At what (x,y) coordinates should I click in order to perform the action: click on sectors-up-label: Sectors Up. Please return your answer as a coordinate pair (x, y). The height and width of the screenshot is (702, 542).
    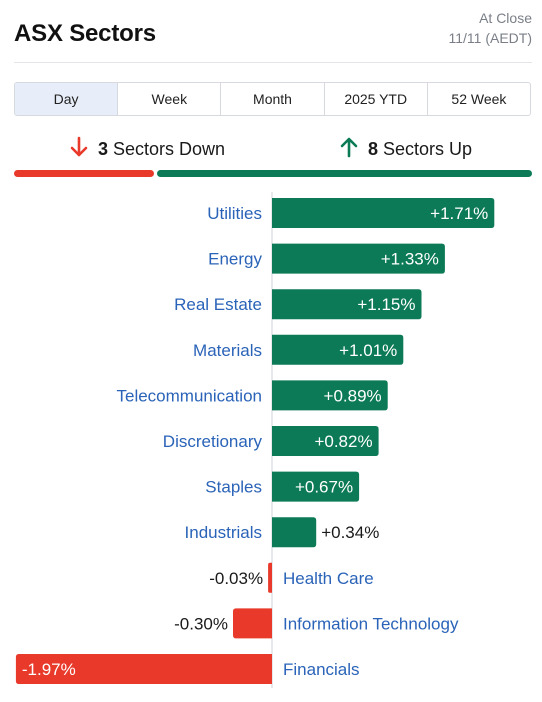
    Looking at the image, I should click on (428, 148).